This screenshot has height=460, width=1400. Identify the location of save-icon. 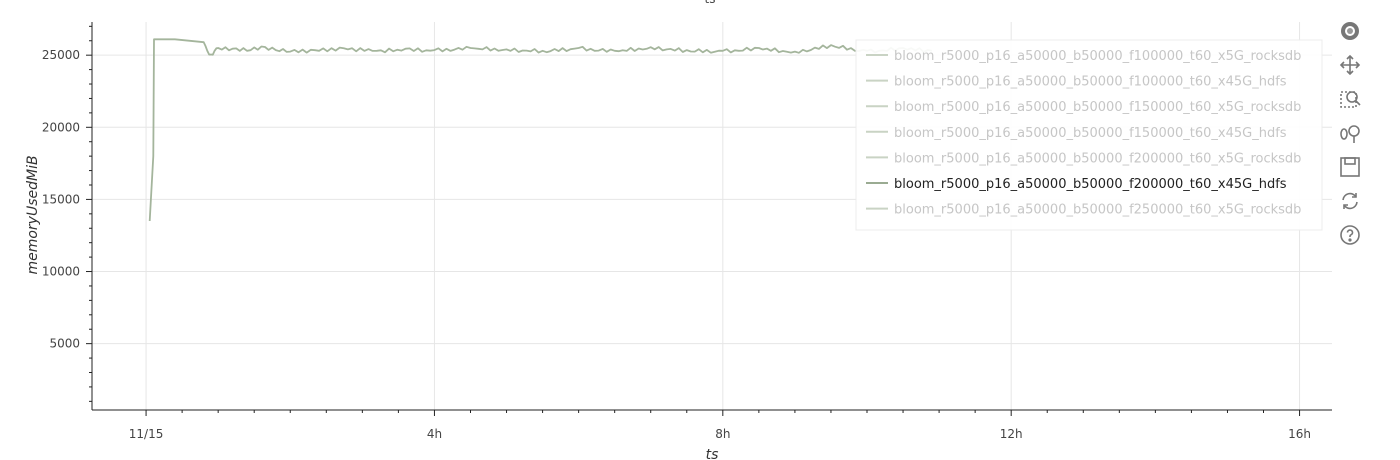
(1350, 167).